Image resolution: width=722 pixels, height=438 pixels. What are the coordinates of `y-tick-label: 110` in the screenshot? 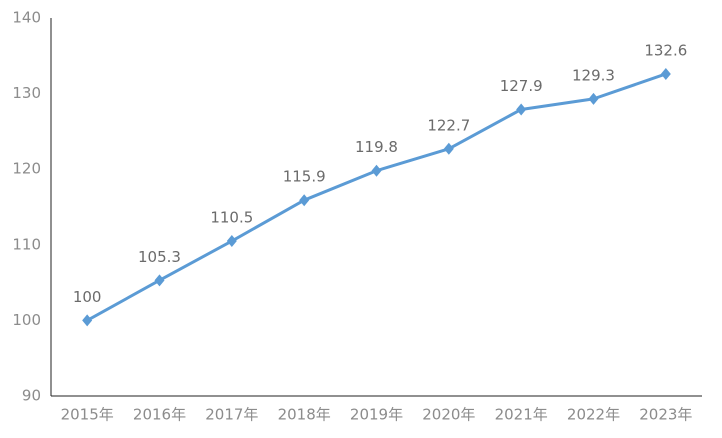 It's located at (26, 244).